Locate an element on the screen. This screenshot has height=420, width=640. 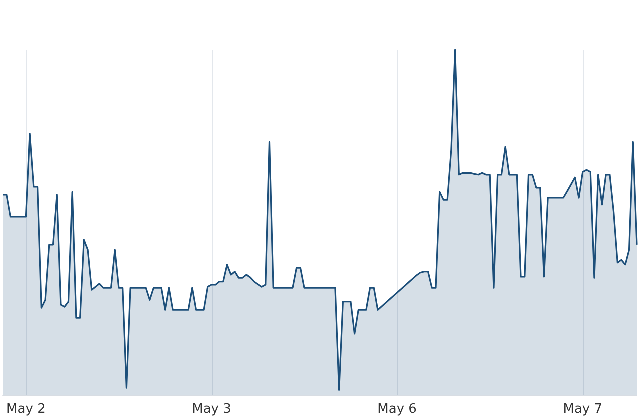
x-tick-label: May 3 is located at coordinates (212, 409).